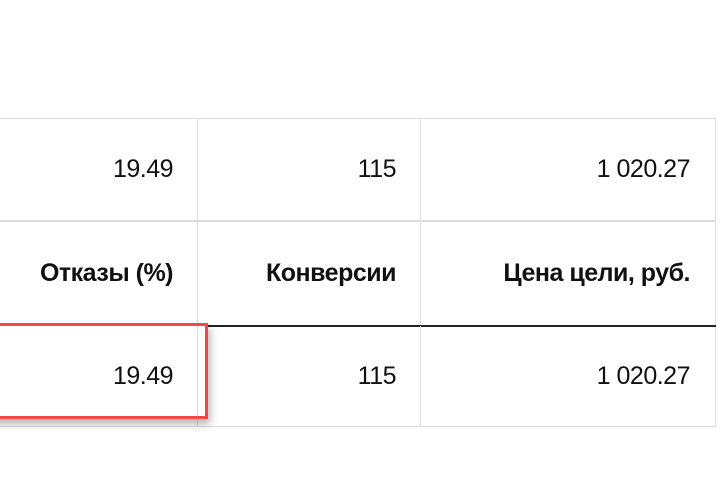 This screenshot has width=720, height=480. What do you see at coordinates (106, 273) in the screenshot?
I see `header-bounce-rate: Отказы (%)` at bounding box center [106, 273].